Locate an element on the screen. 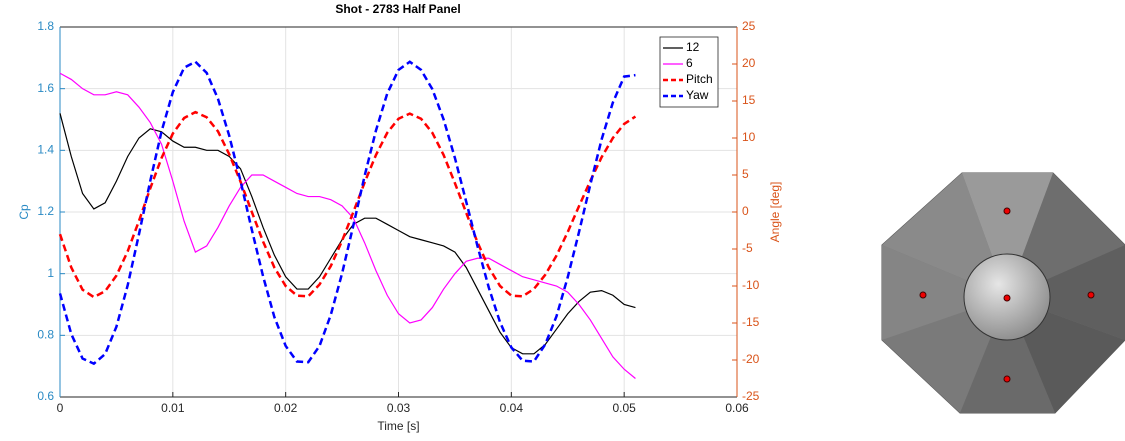  x-tick-label: 0.06 is located at coordinates (737, 408).